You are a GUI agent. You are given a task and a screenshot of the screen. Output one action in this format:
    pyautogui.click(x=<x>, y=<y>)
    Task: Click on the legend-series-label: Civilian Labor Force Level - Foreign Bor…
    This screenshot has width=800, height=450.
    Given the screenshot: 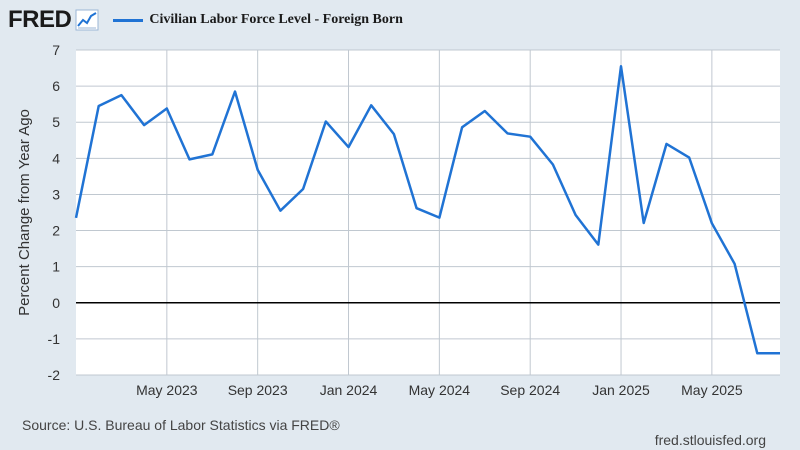 What is the action you would take?
    pyautogui.click(x=276, y=19)
    